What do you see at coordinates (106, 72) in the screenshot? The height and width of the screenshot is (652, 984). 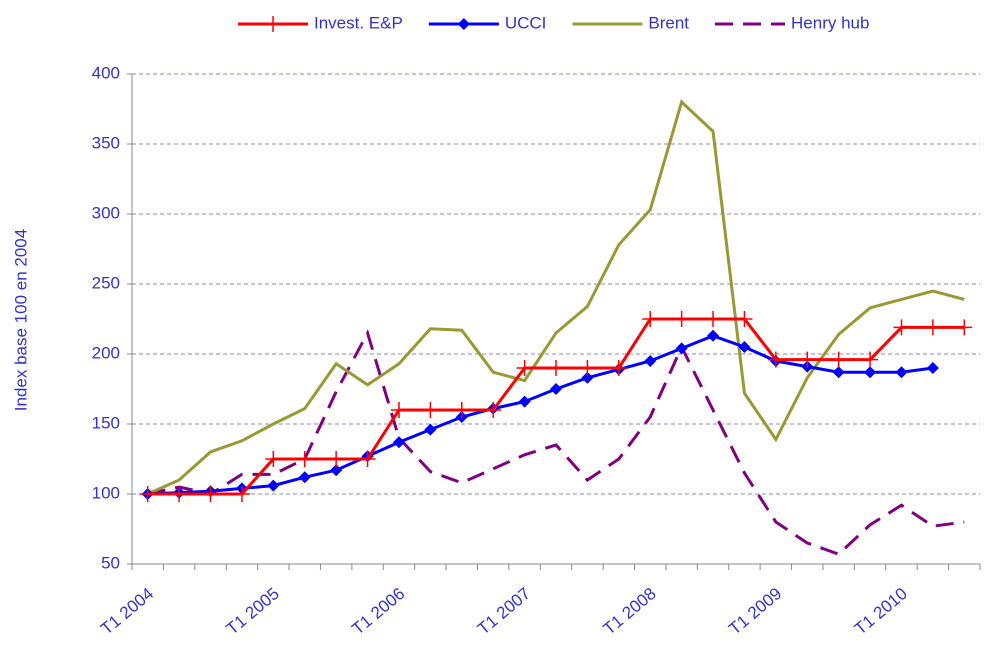 I see `y-tick-label: 400` at bounding box center [106, 72].